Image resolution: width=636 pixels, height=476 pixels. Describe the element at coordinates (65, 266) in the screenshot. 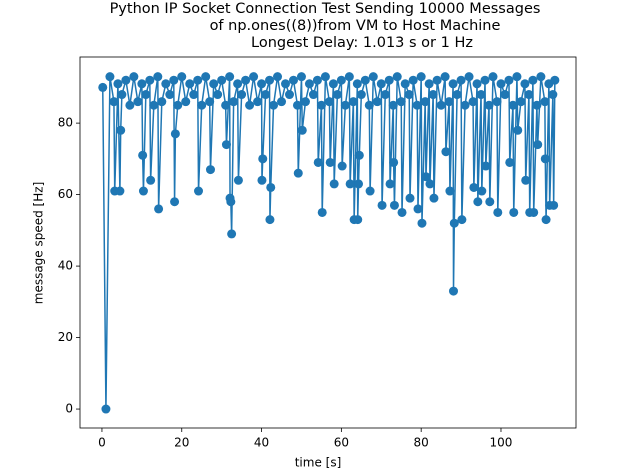

I see `y-tick-label: 40` at that location.